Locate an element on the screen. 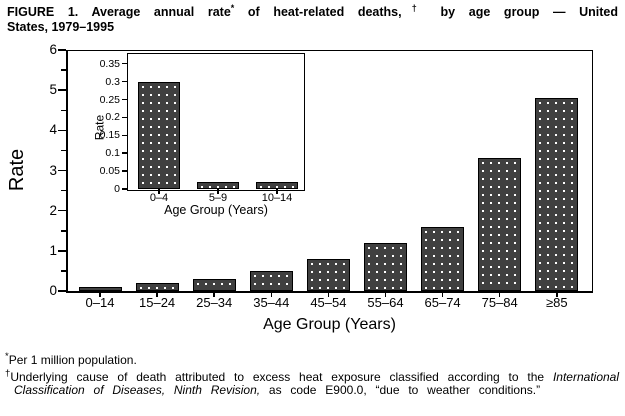  main-y-tick-label: 2 is located at coordinates (53, 210).